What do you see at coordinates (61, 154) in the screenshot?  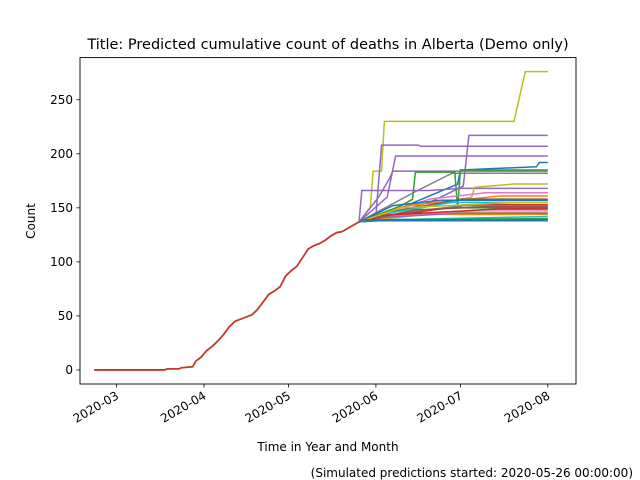 I see `y-tick-label: 200` at bounding box center [61, 154].